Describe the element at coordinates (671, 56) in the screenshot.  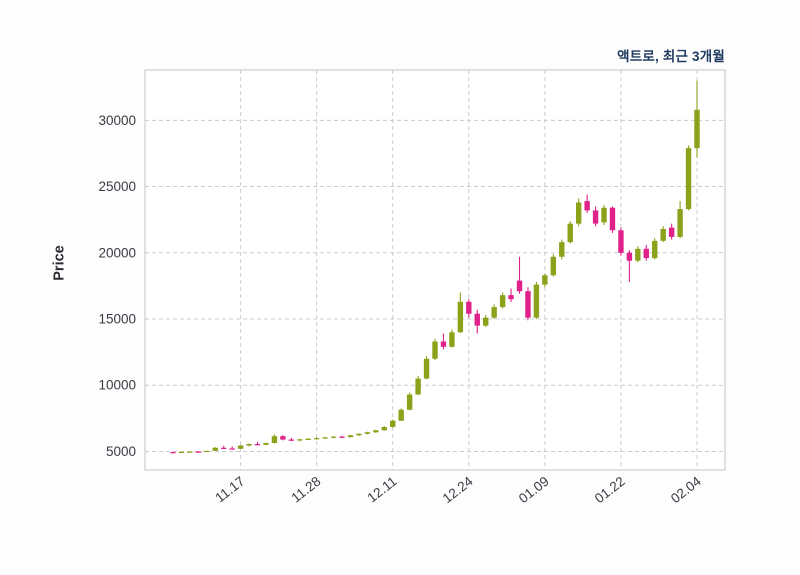
I see `chart-title: 액트로, 최근 3개월` at that location.